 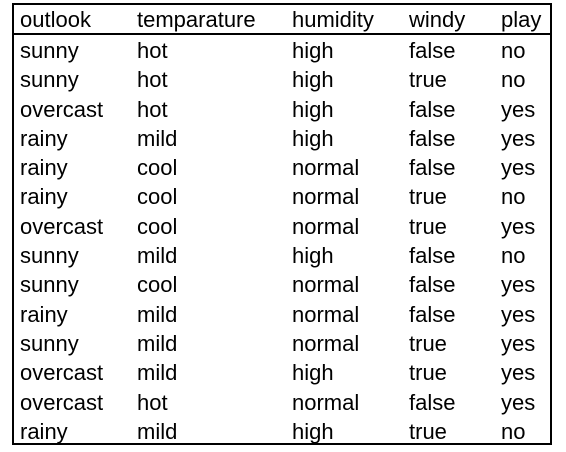 What do you see at coordinates (282, 50) in the screenshot?
I see `table-row: sunny hot high false no` at bounding box center [282, 50].